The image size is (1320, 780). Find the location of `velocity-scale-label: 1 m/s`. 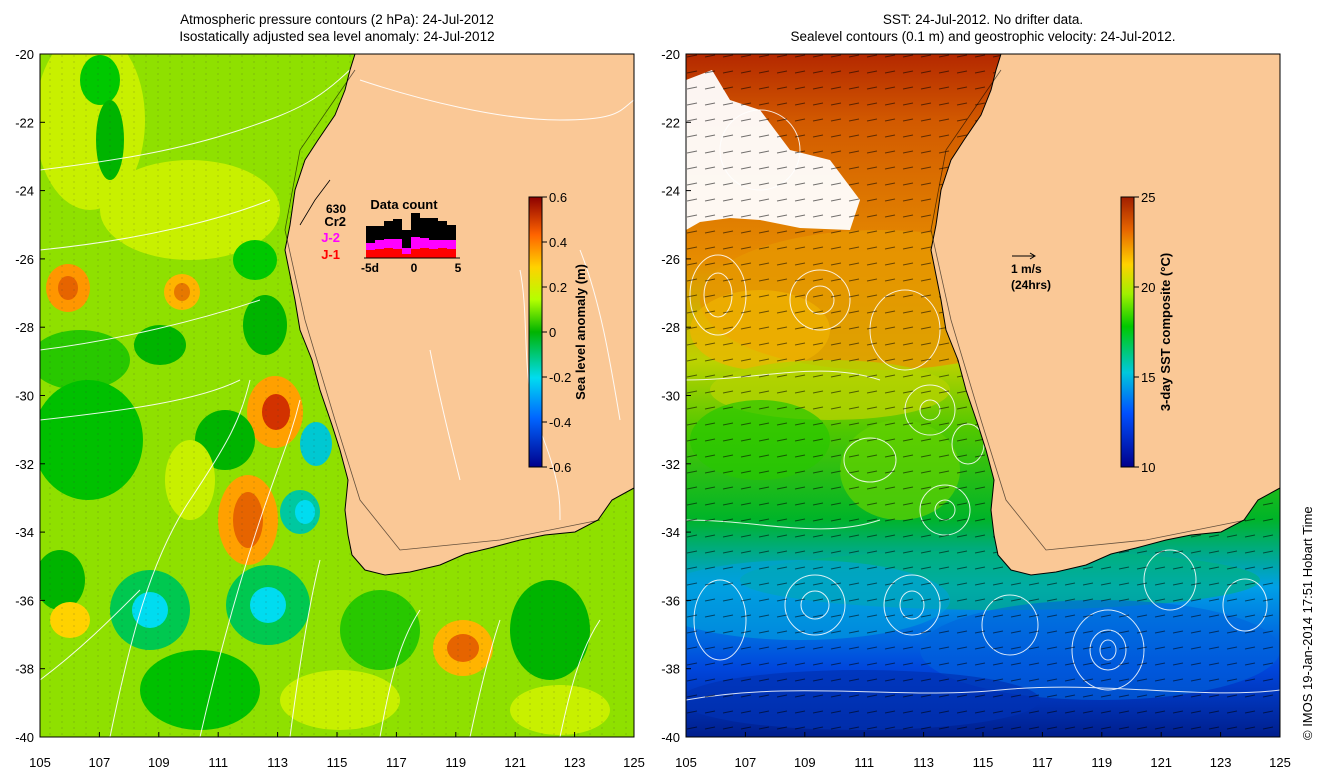

velocity-scale-label: 1 m/s is located at coordinates (1026, 269).